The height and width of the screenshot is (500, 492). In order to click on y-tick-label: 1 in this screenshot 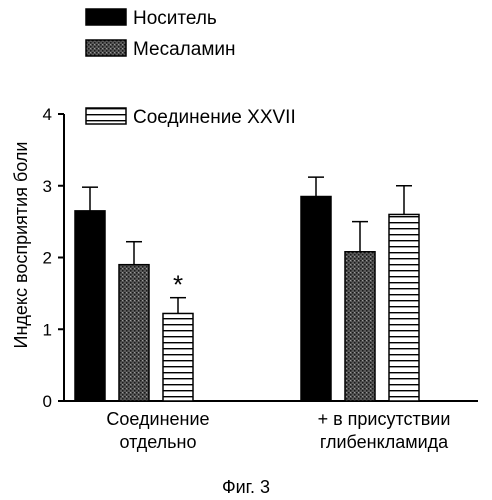, I will do `click(47, 329)`.